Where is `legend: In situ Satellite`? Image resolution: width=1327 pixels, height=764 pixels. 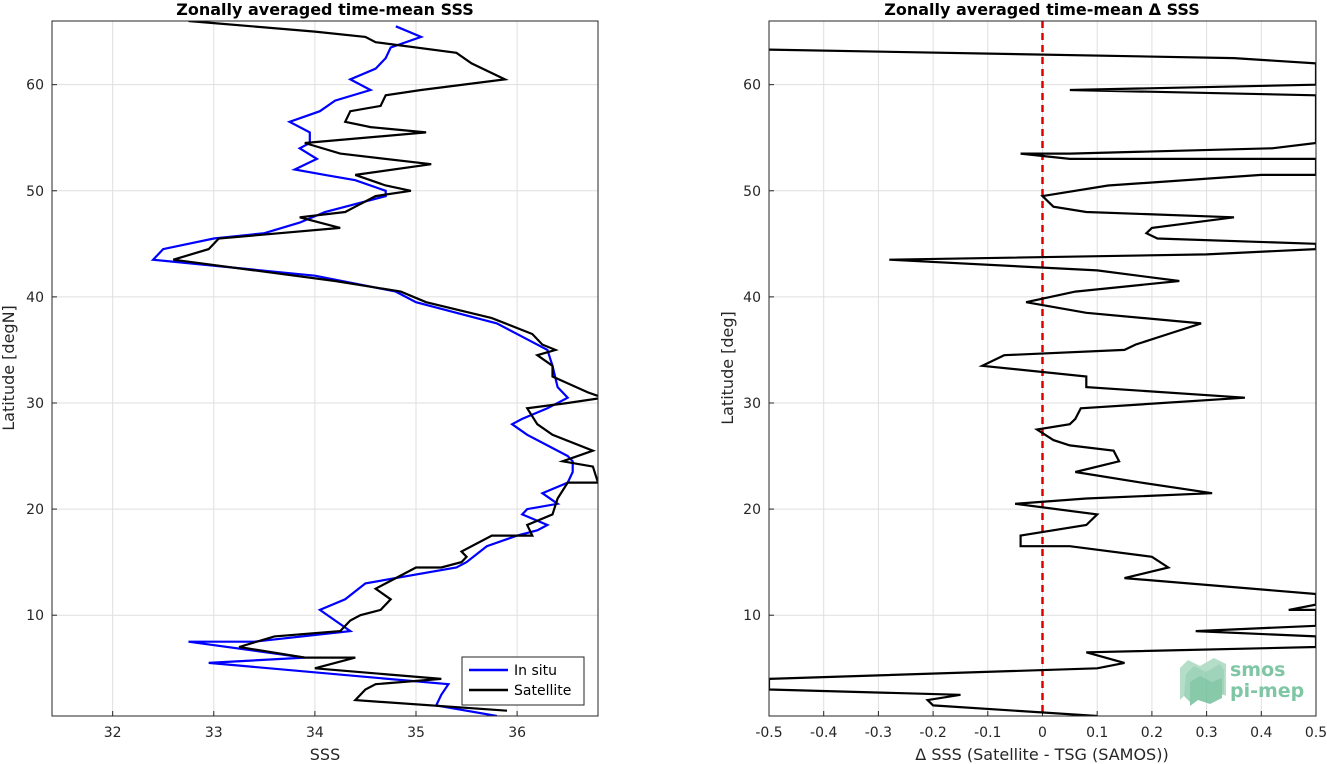
legend: In situ Satellite is located at coordinates (523, 681).